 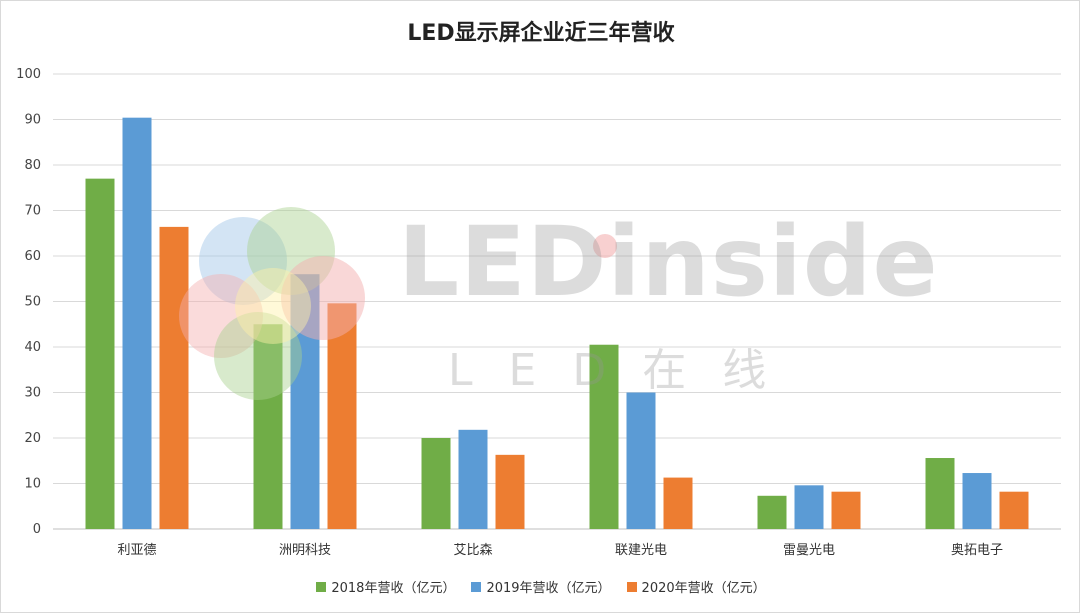 What do you see at coordinates (32, 347) in the screenshot?
I see `y-tick-label: 40` at bounding box center [32, 347].